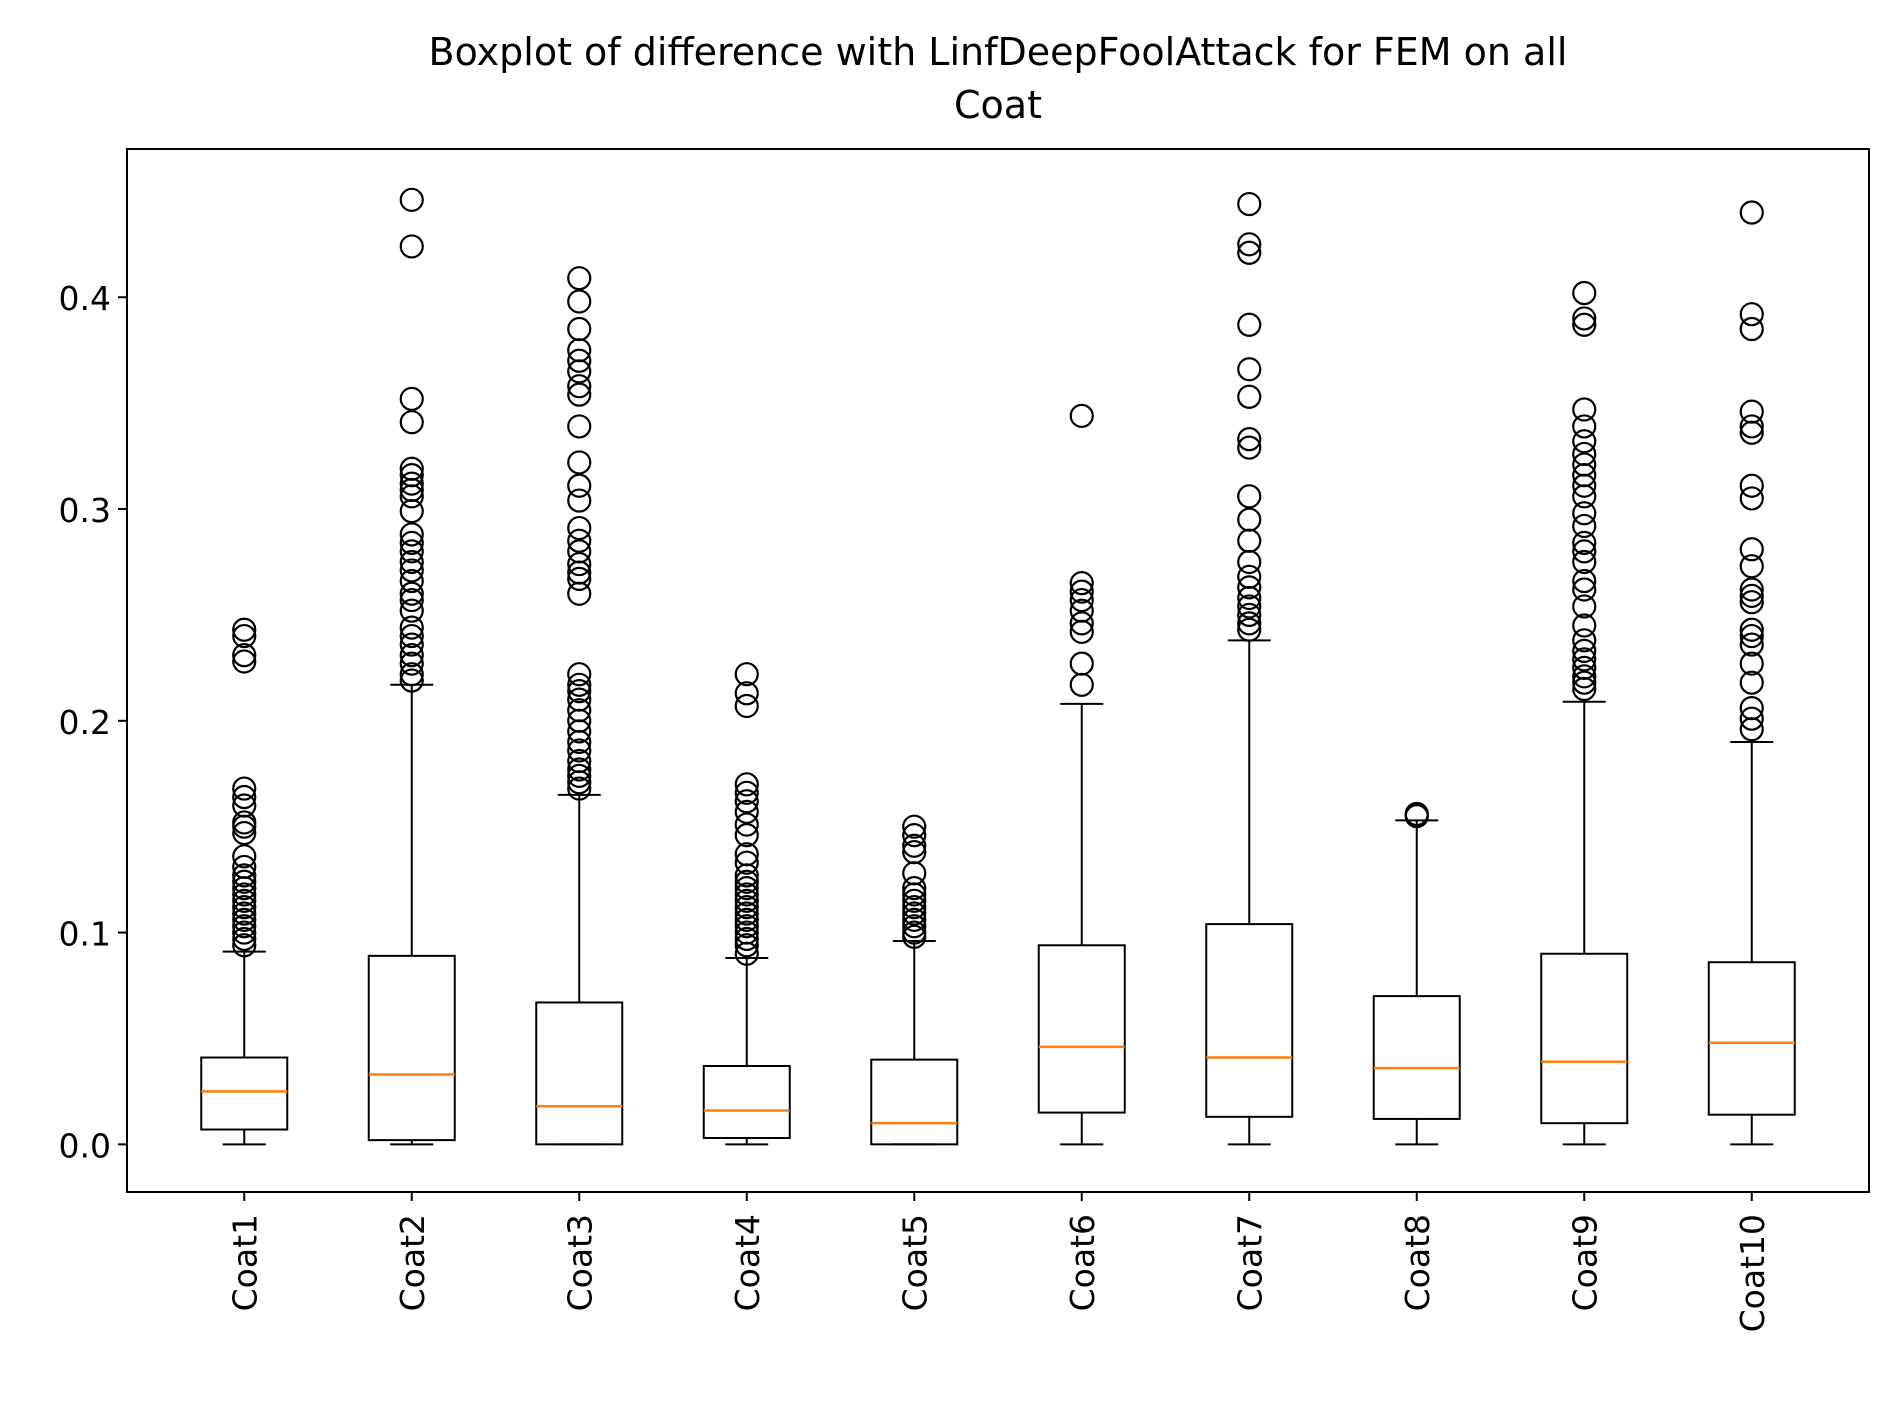 This screenshot has width=1890, height=1403. What do you see at coordinates (1752, 1273) in the screenshot?
I see `x-tick-label: Coat10` at bounding box center [1752, 1273].